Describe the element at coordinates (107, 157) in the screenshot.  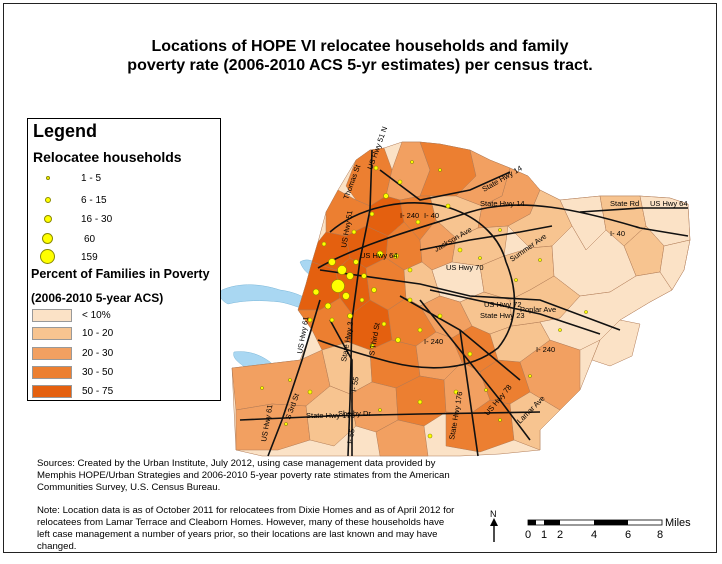
I see `legend-households-title: Relocatee households` at that location.